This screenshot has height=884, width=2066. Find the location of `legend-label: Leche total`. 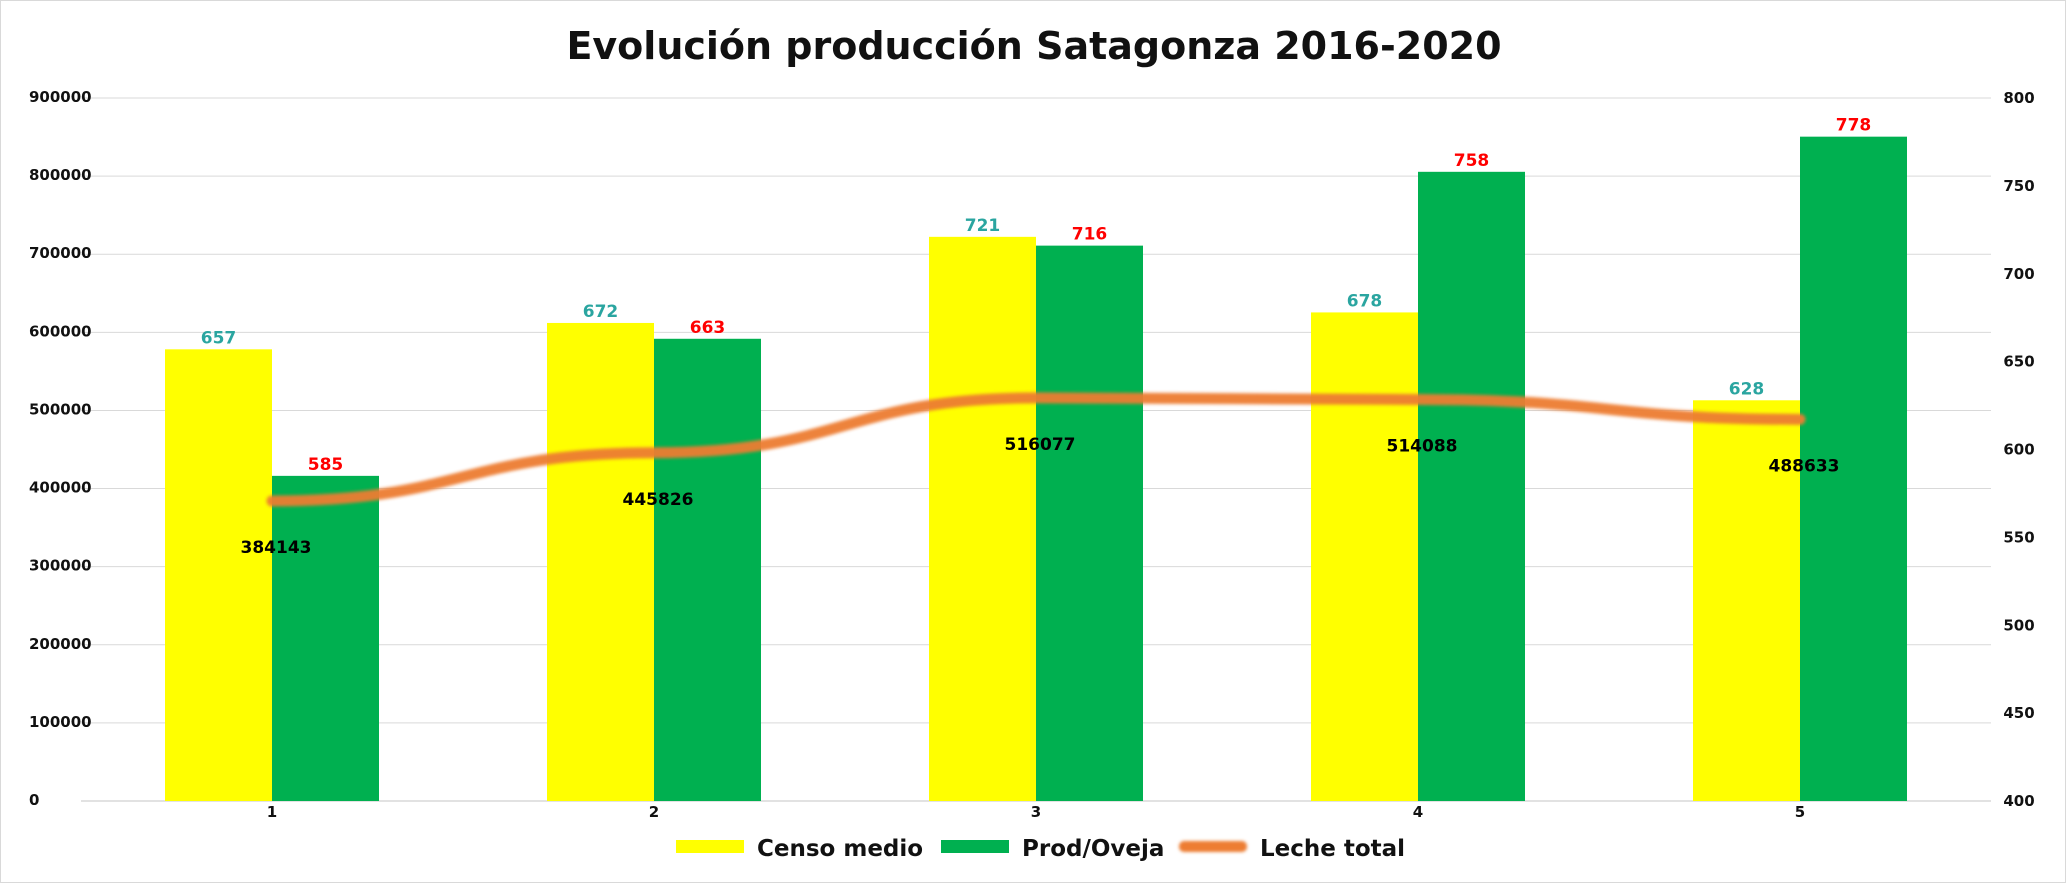

legend-label: Leche total is located at coordinates (1332, 849).